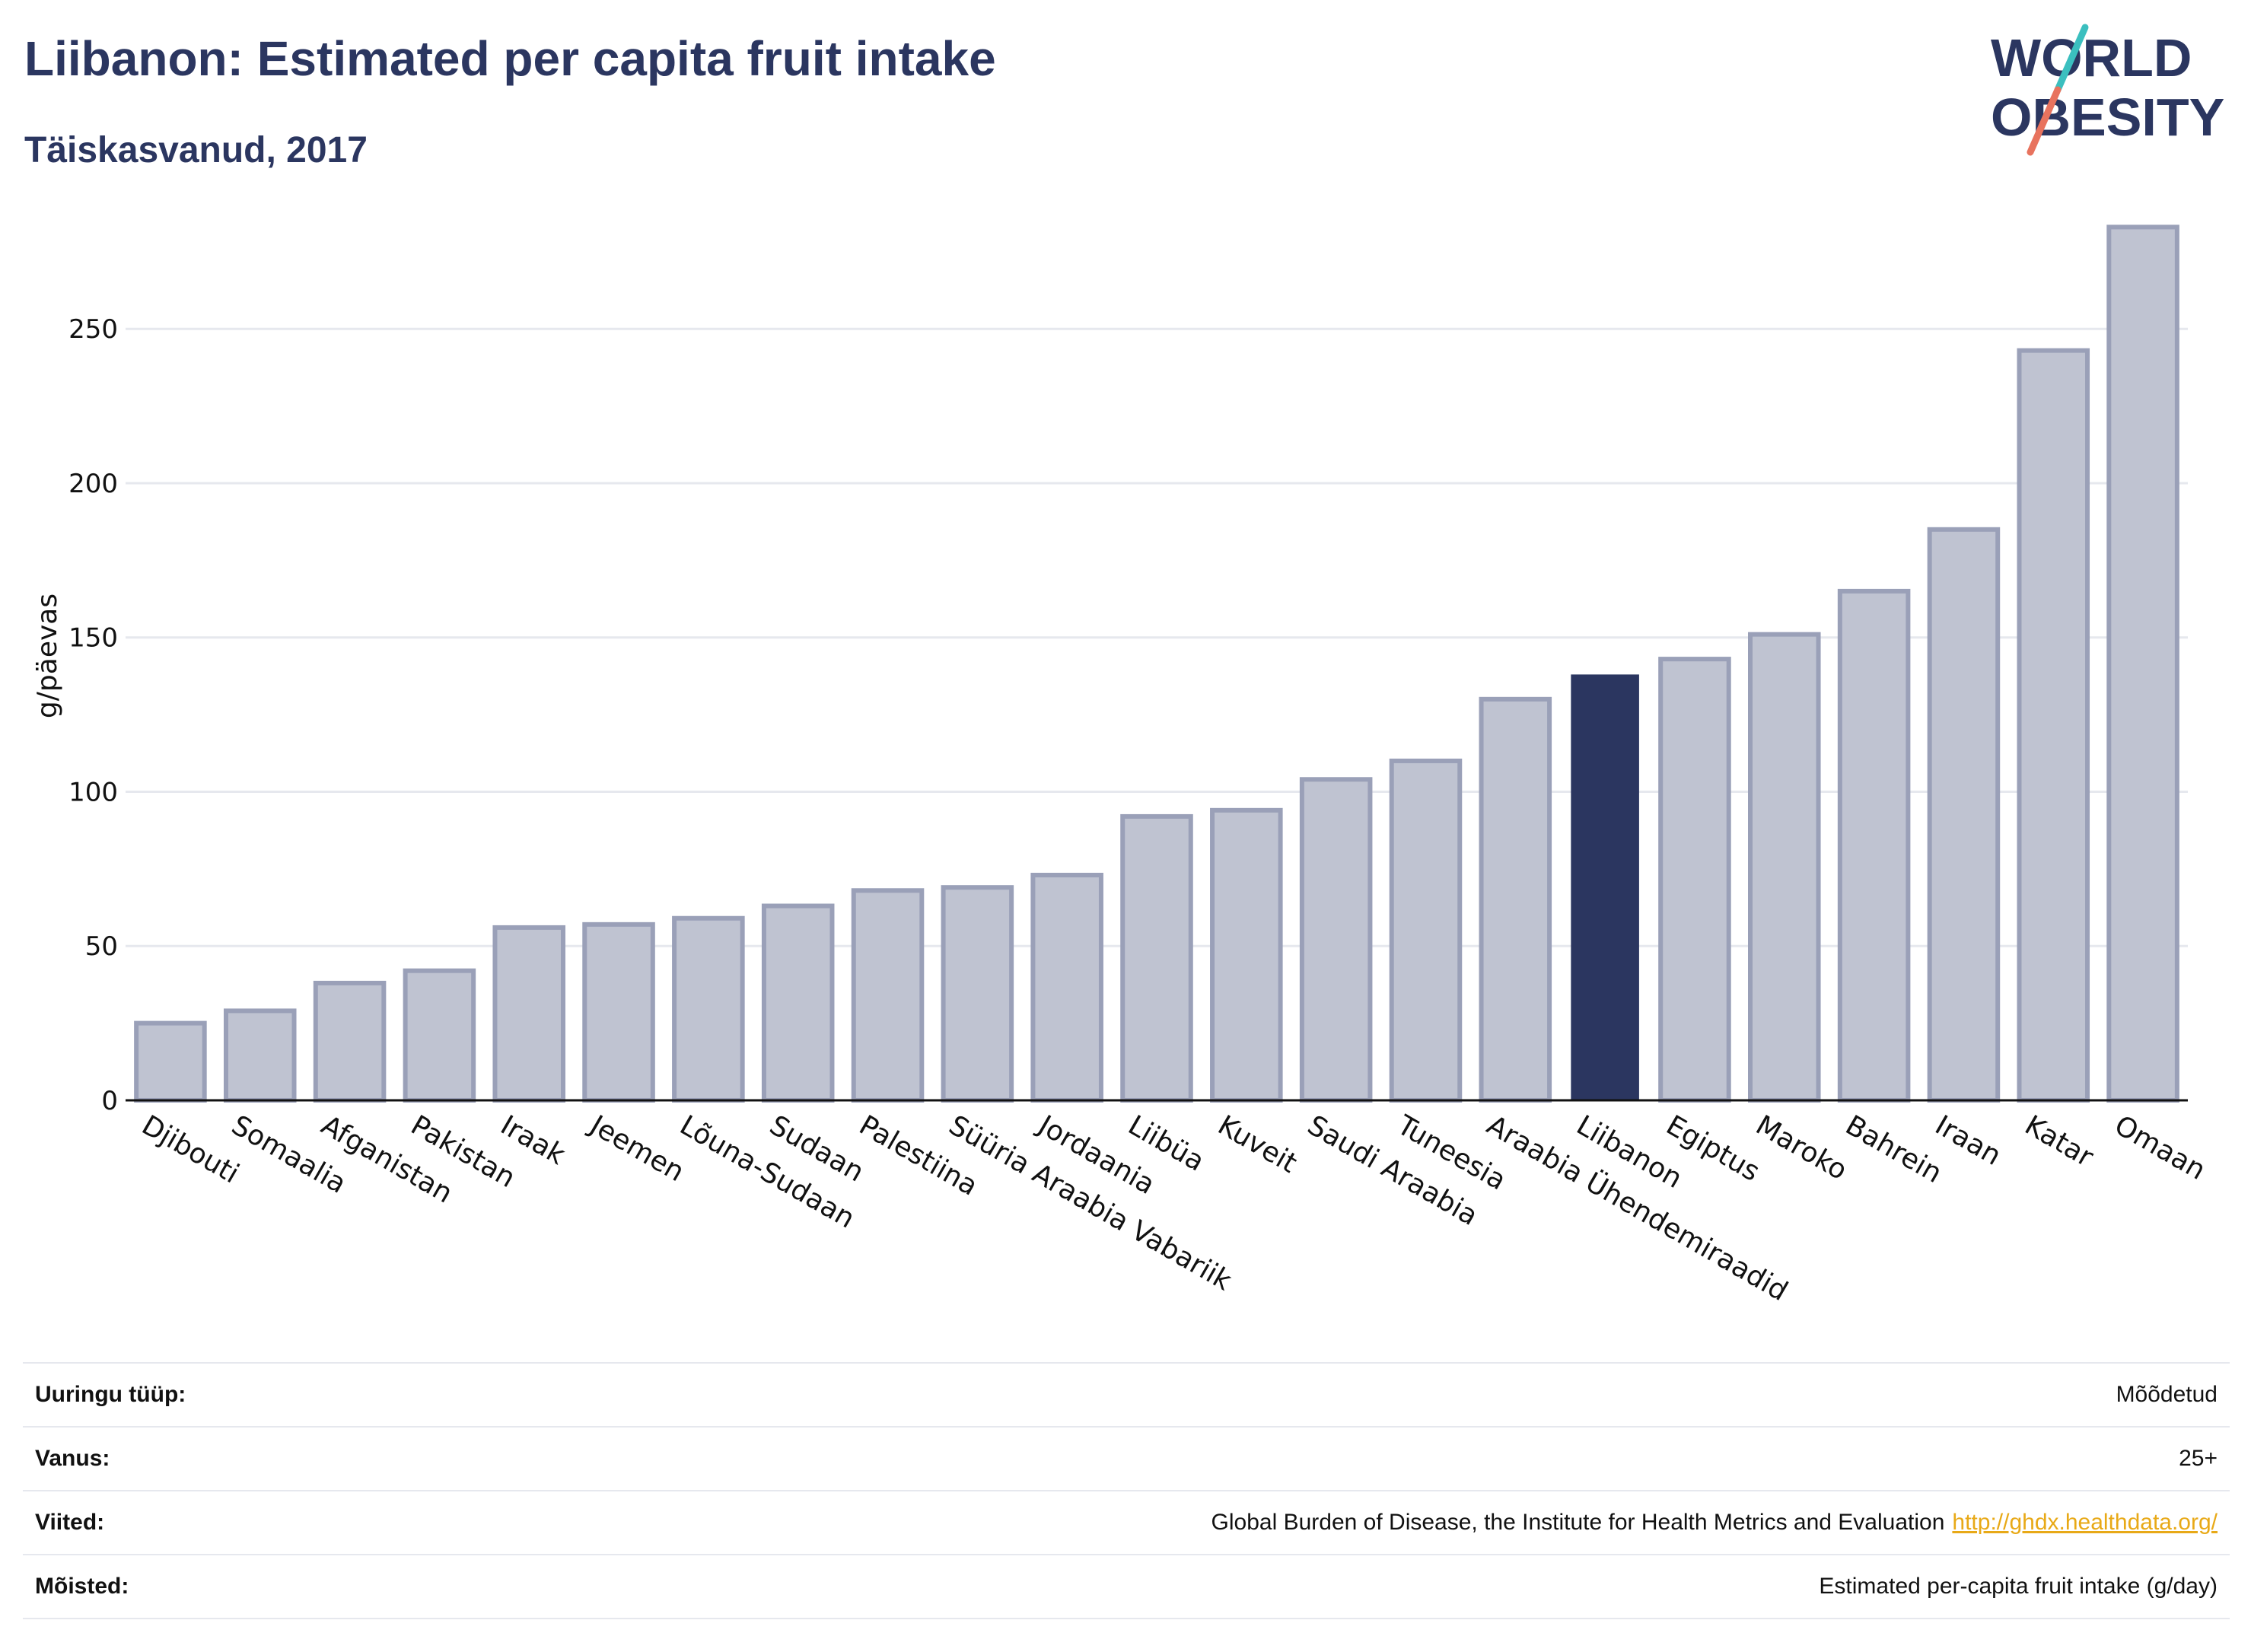 The width and height of the screenshot is (2251, 1652). What do you see at coordinates (101, 946) in the screenshot?
I see `y-tick-label: 50` at bounding box center [101, 946].